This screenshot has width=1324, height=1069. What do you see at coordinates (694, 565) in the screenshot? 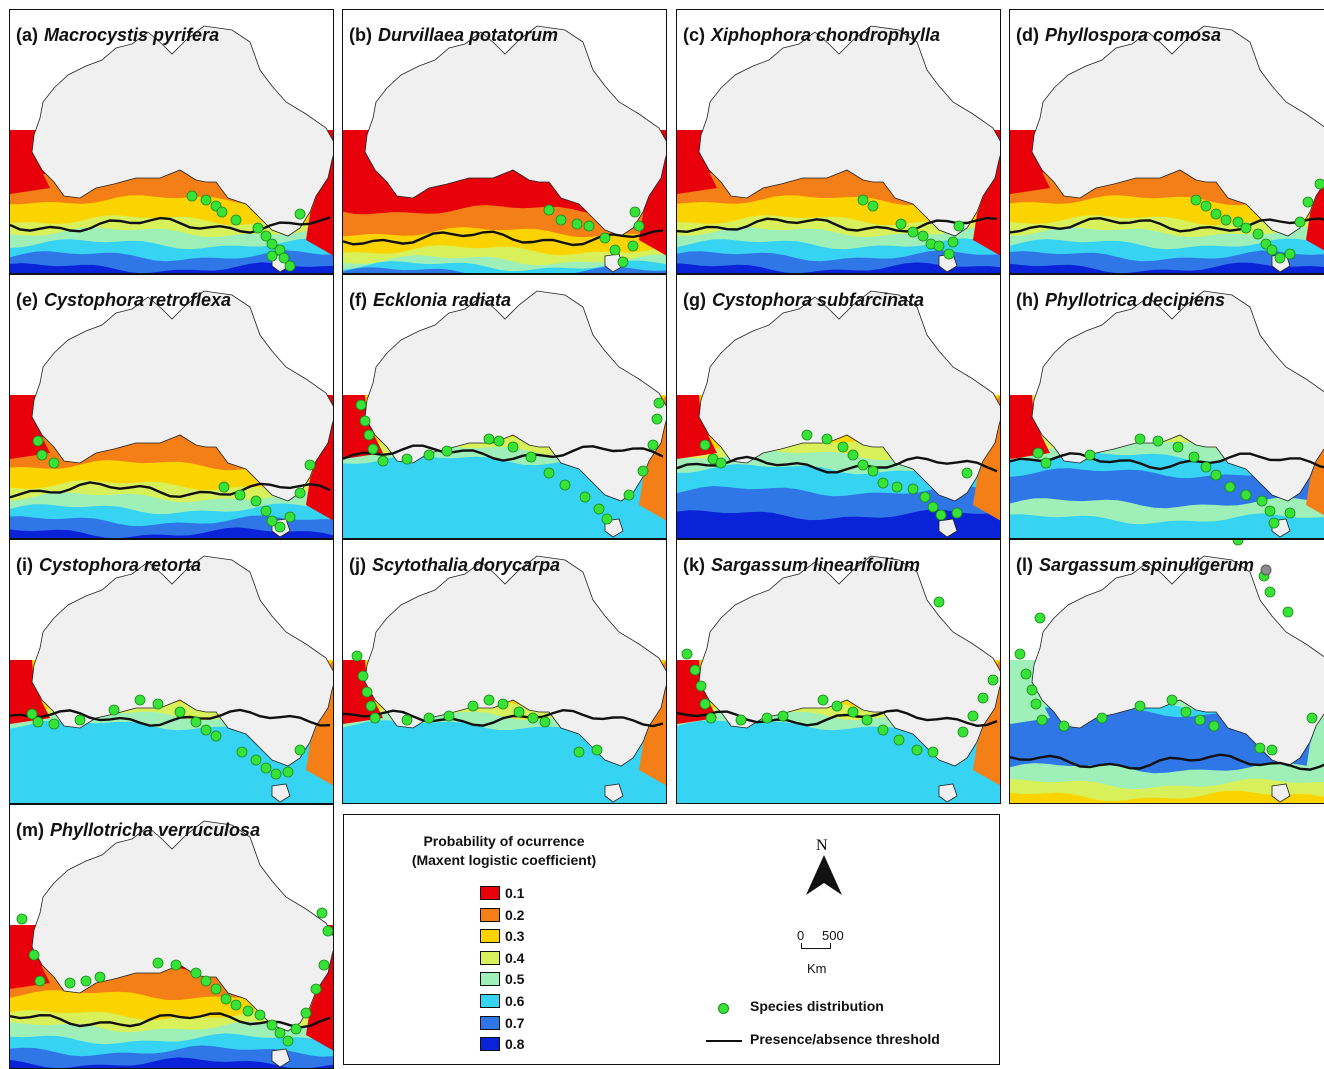
I see `panel-letter: (k)` at bounding box center [694, 565].